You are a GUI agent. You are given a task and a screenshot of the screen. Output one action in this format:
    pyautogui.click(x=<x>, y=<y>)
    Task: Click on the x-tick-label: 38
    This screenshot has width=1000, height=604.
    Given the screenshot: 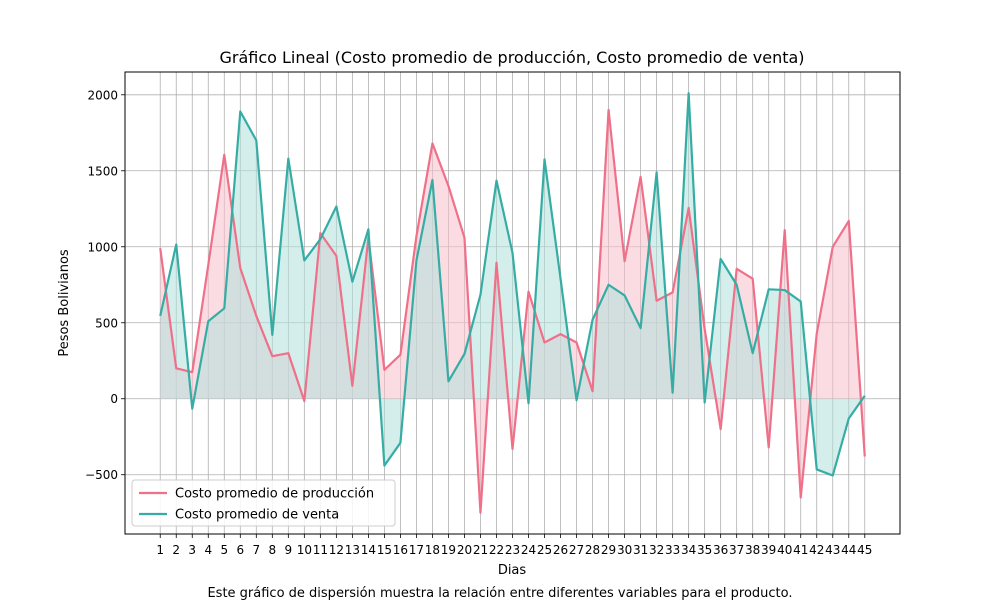 What is the action you would take?
    pyautogui.click(x=752, y=550)
    